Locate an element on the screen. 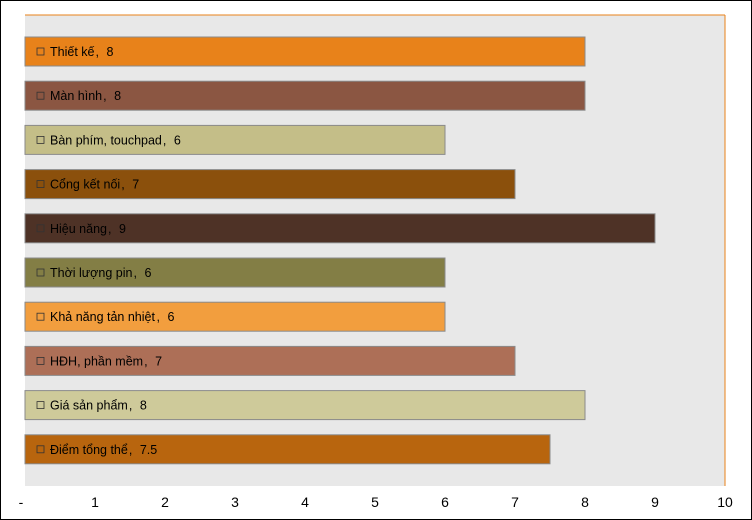 This screenshot has width=752, height=520. bar-group: Thời lượng pin 6, is located at coordinates (235, 272).